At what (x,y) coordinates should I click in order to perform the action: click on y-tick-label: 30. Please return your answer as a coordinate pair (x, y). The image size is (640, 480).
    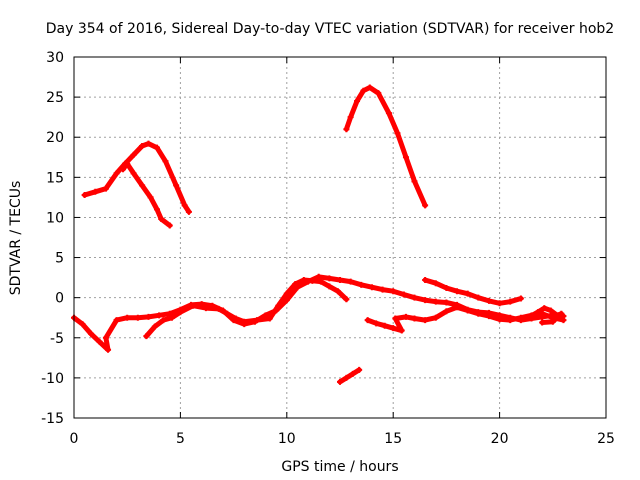
    Looking at the image, I should click on (55, 58).